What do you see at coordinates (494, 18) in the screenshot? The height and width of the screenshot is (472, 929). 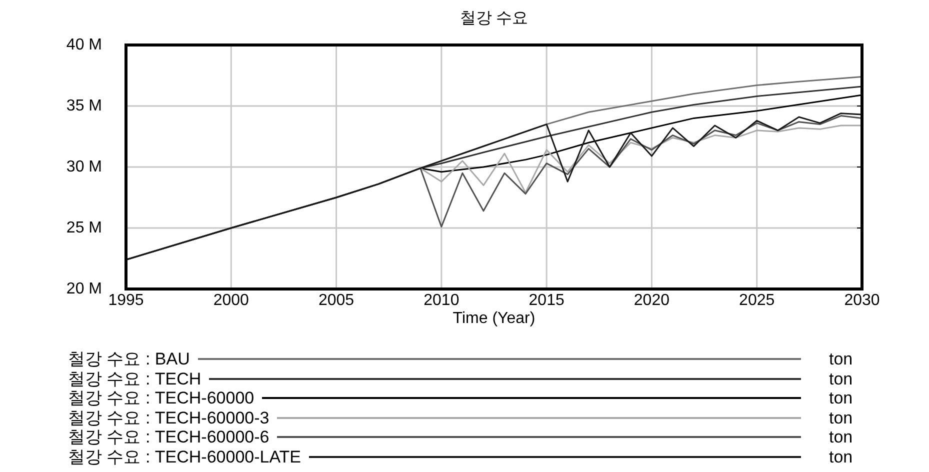 I see `title: 철강 수요` at bounding box center [494, 18].